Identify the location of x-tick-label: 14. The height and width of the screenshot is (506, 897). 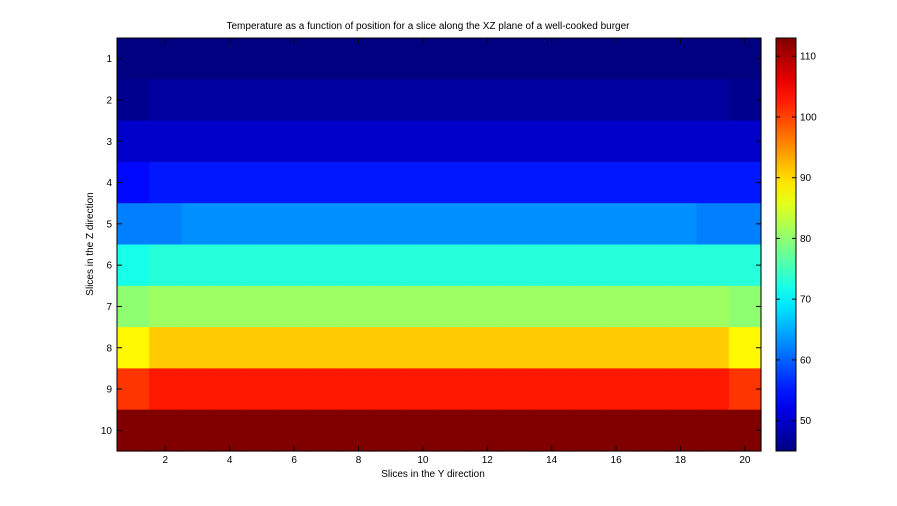
(552, 460).